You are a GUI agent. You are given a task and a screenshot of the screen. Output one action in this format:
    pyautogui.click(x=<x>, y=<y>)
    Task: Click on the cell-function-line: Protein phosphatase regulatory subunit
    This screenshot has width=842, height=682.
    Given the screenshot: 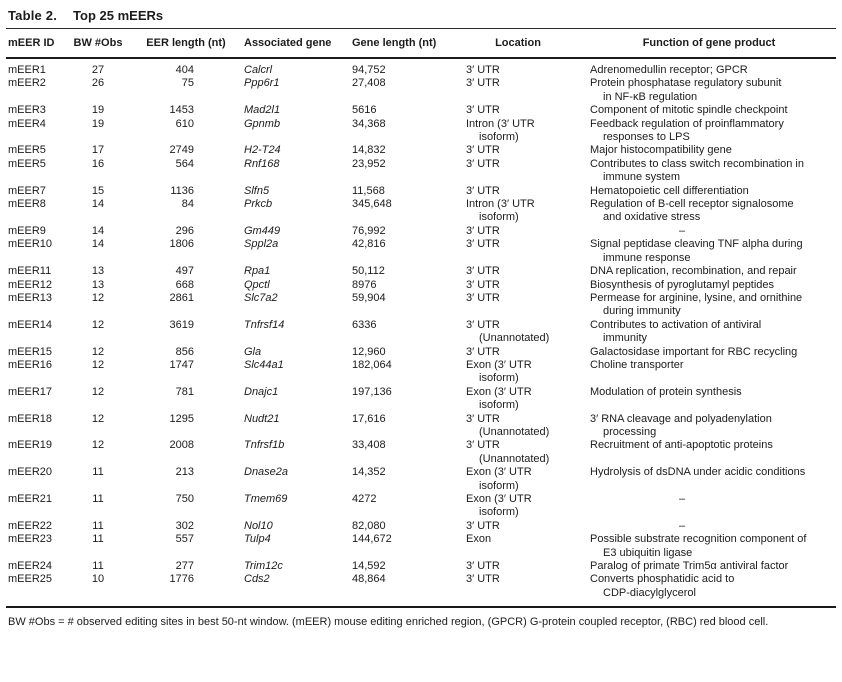 What is the action you would take?
    pyautogui.click(x=686, y=83)
    